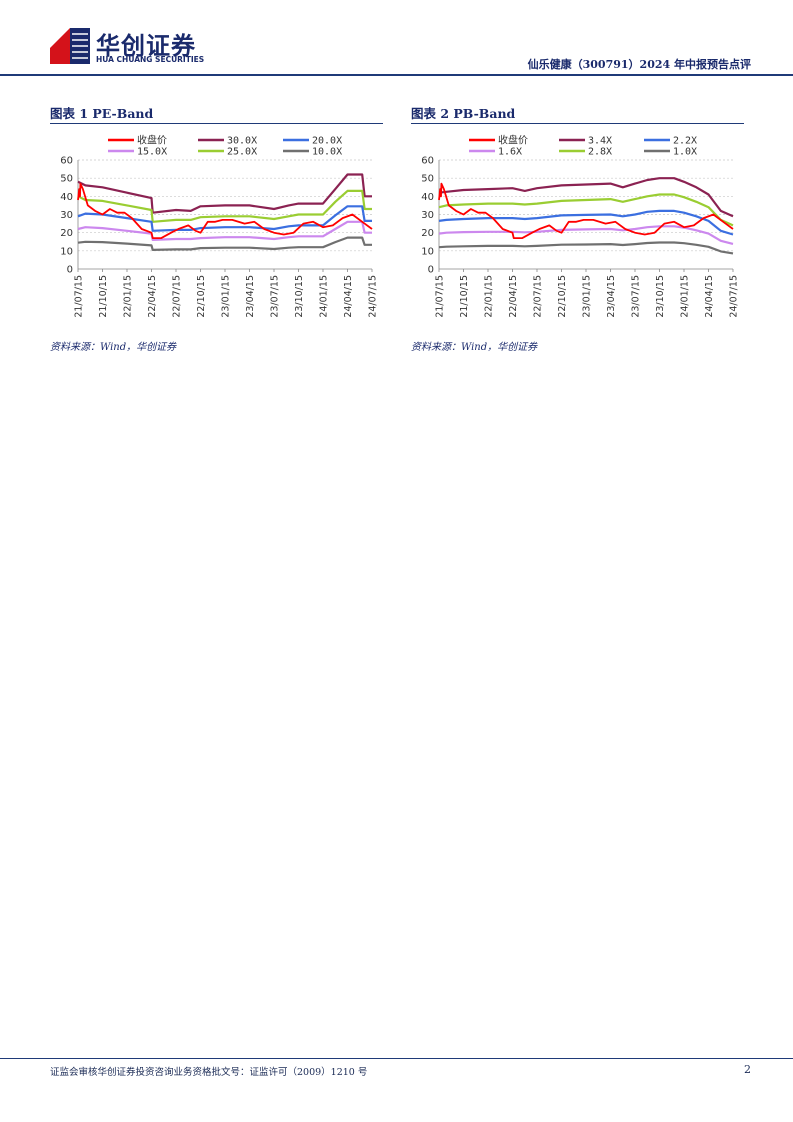 This screenshot has width=793, height=1122. Describe the element at coordinates (113, 347) in the screenshot. I see `figure1-source: 资料来源：Wind，华创证券` at that location.